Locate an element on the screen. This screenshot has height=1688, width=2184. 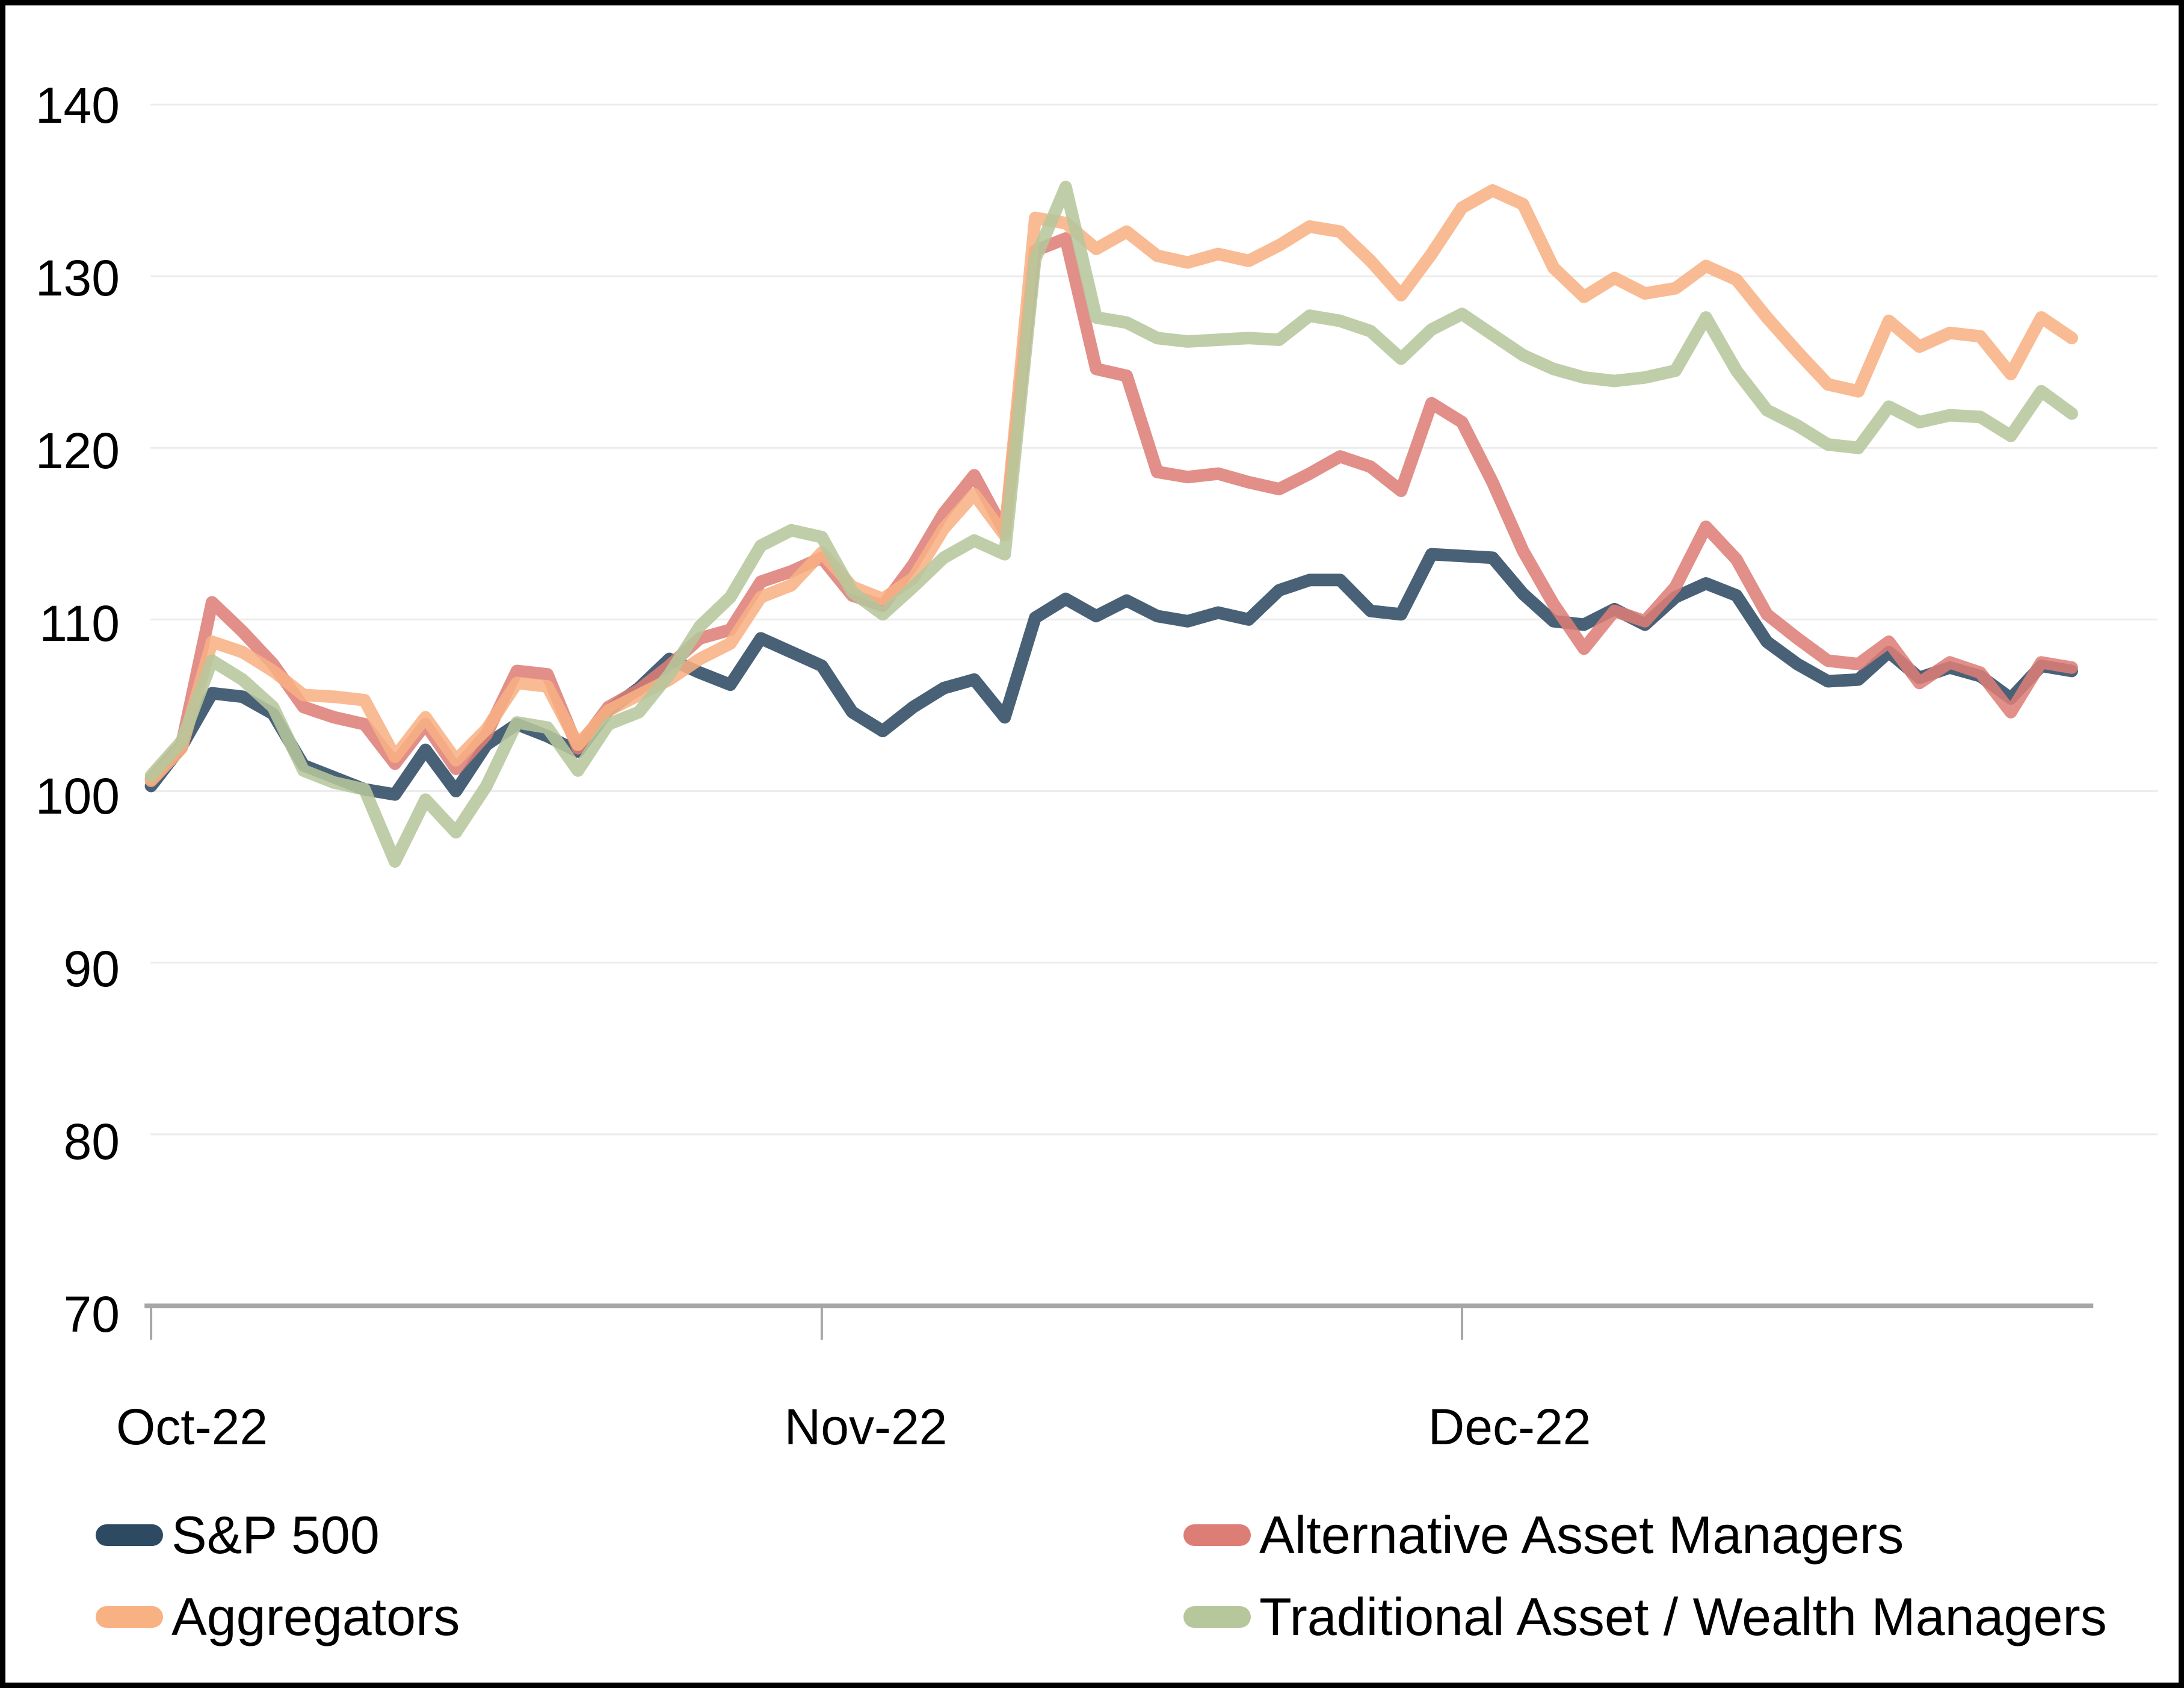
y-axis-label: 100 is located at coordinates (78, 796).